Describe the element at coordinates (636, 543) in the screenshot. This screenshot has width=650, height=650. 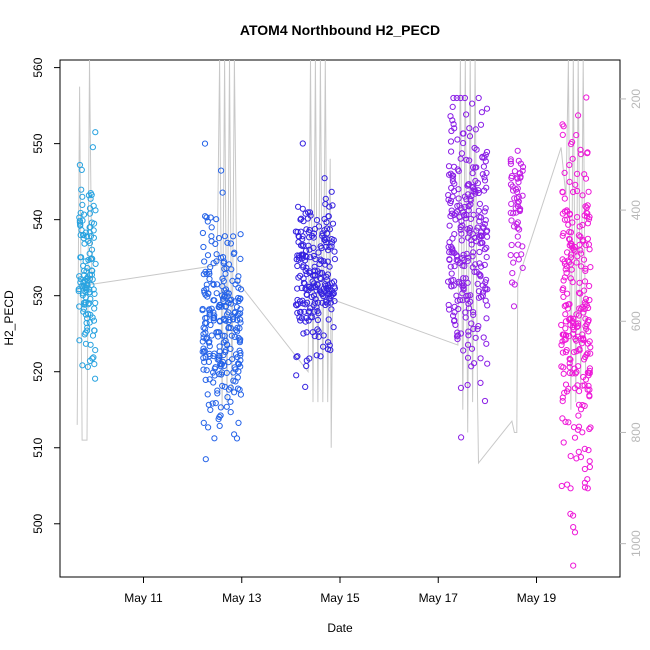
I see `right-tick-label: 1000` at that location.